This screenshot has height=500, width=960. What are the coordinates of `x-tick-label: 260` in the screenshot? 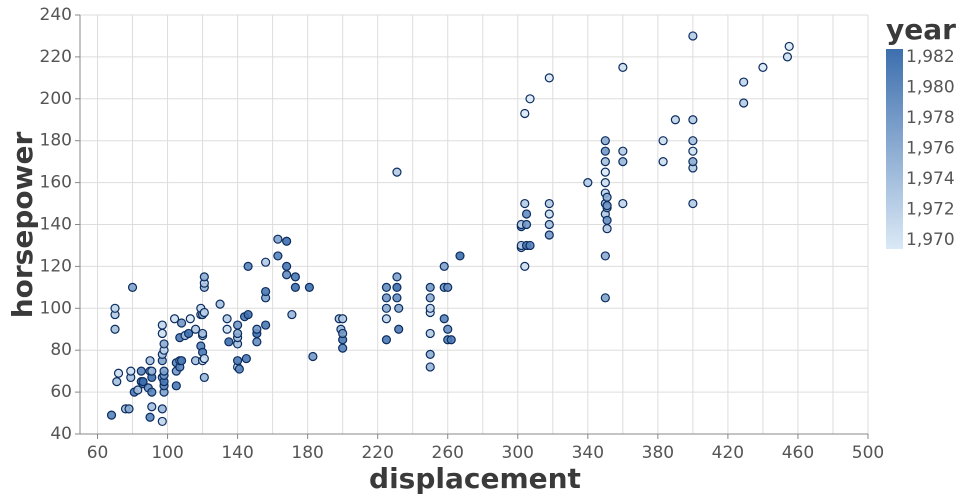 It's located at (448, 453).